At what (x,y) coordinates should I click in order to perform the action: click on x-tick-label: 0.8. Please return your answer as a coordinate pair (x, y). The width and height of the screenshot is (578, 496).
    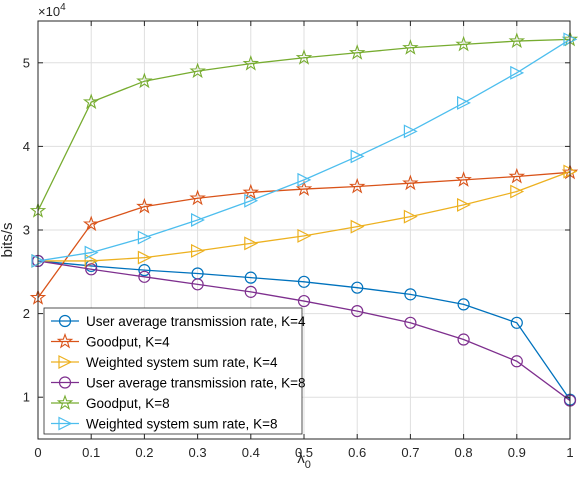
    Looking at the image, I should click on (464, 452).